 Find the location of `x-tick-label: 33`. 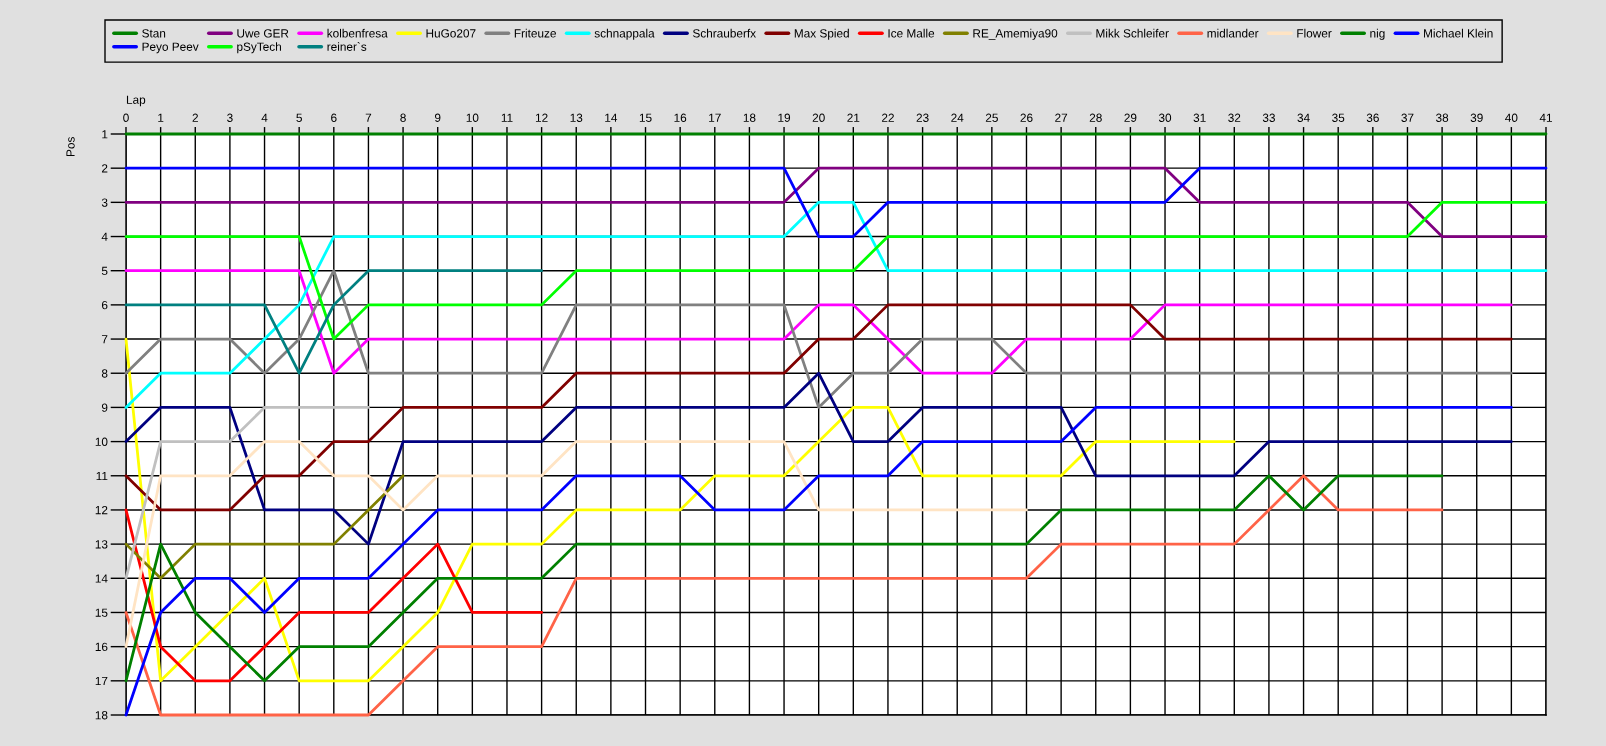

x-tick-label: 33 is located at coordinates (1268, 117).